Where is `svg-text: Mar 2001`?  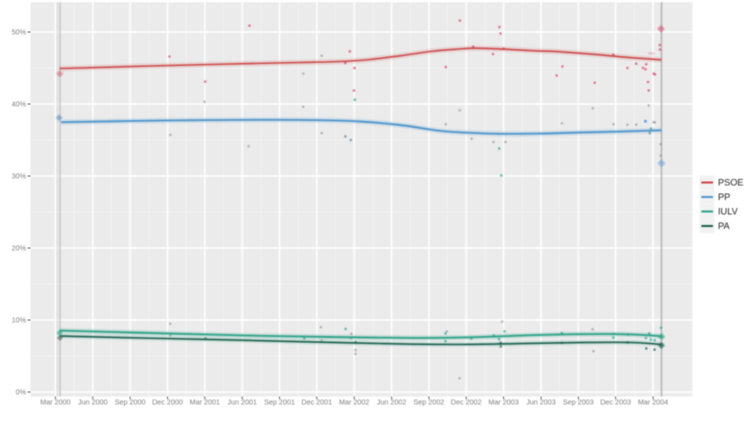
svg-text: Mar 2001 is located at coordinates (205, 402).